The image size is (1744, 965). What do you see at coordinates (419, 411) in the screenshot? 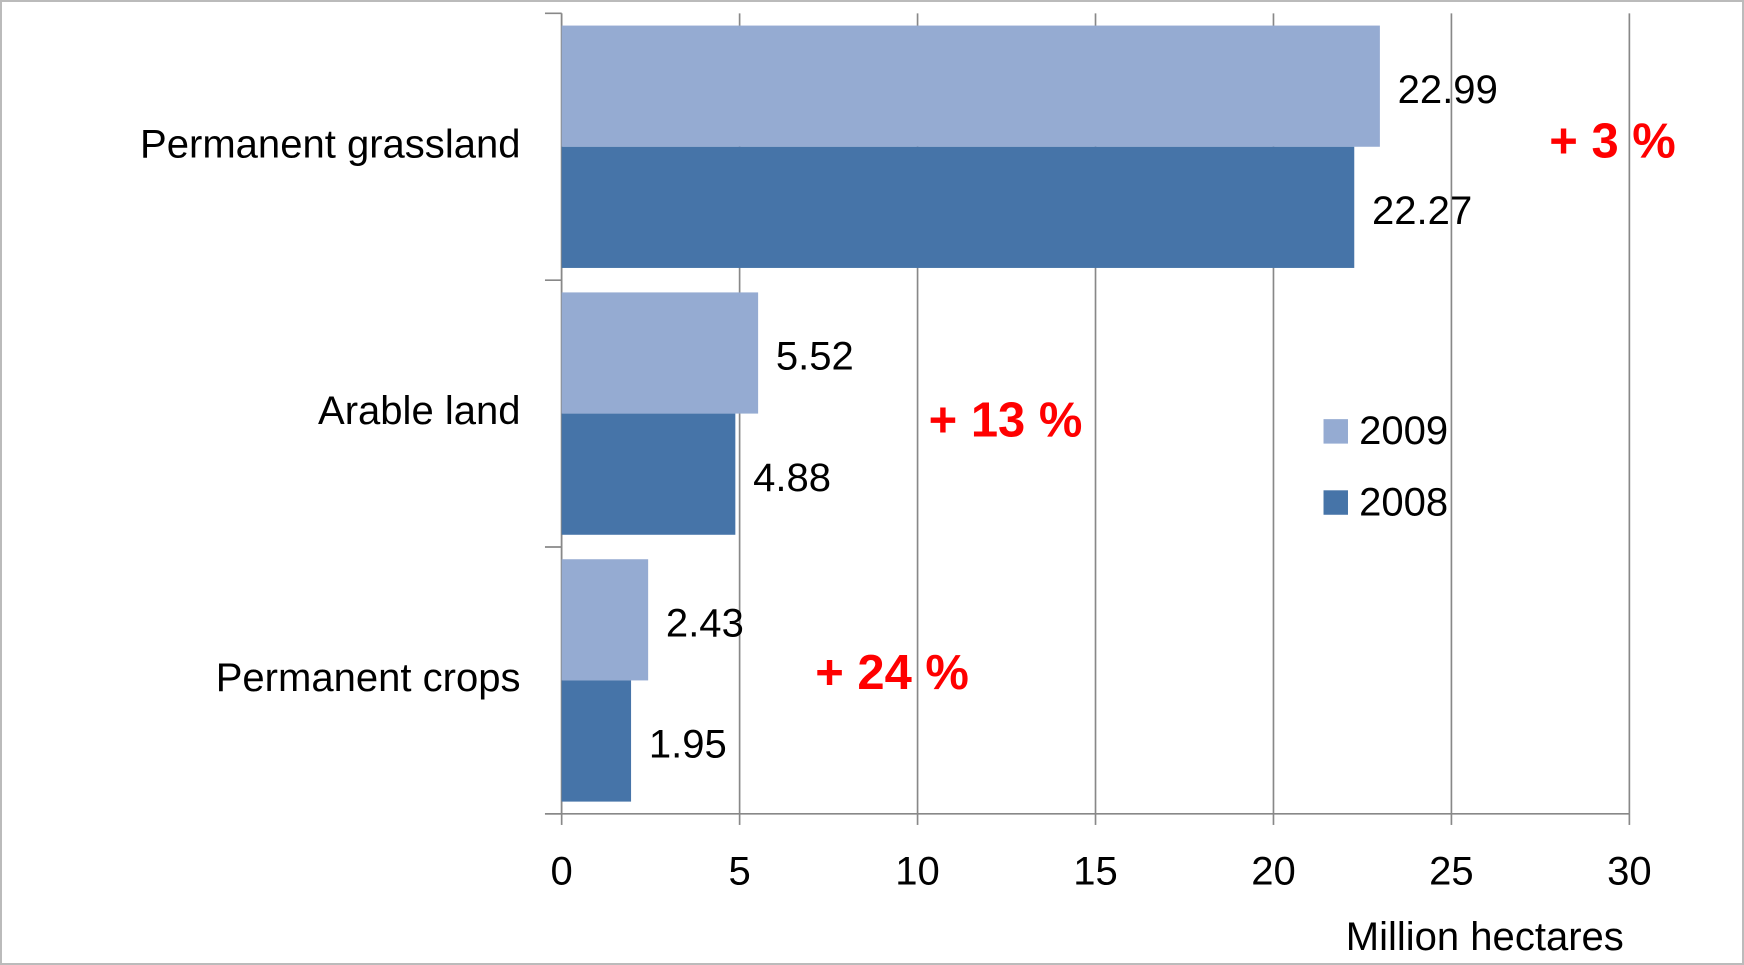
I see `y-tick-label: Arable land` at bounding box center [419, 411].